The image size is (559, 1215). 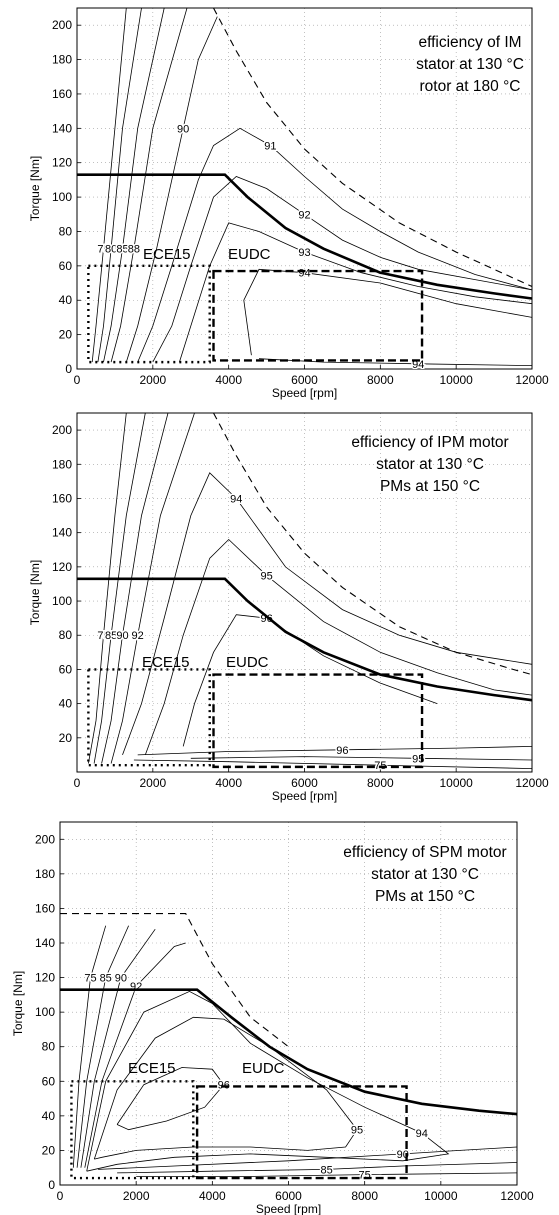 What do you see at coordinates (111, 250) in the screenshot?
I see `contour-label: 80` at bounding box center [111, 250].